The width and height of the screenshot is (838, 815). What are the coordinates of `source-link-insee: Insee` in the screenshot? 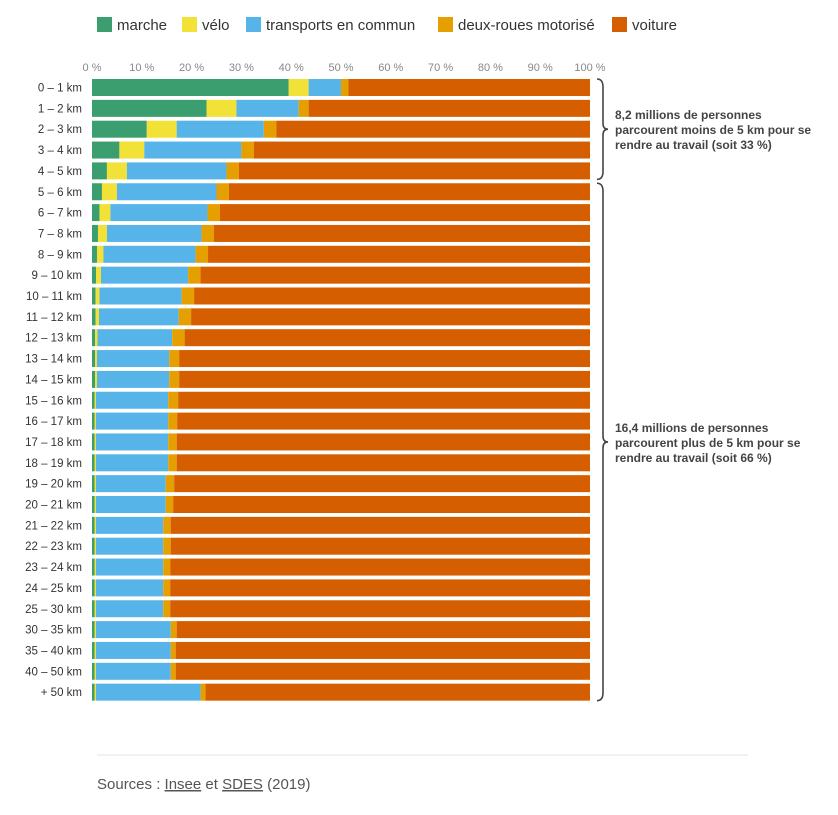 It's located at (183, 784).